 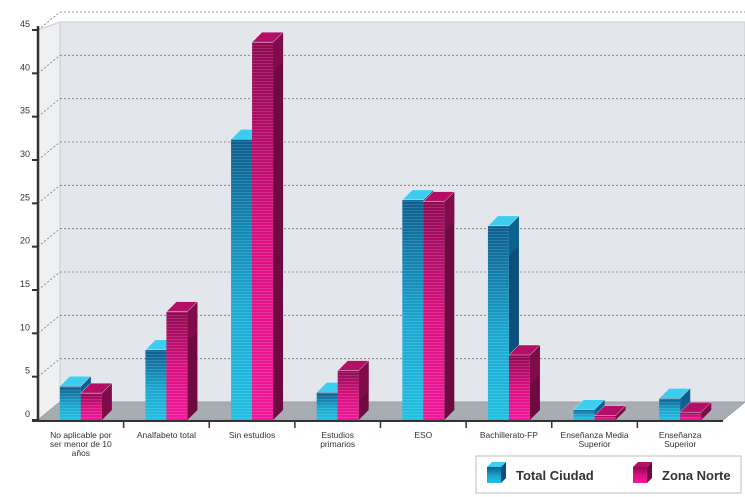 I want to click on x-category-label-line: ESO, so click(x=423, y=435).